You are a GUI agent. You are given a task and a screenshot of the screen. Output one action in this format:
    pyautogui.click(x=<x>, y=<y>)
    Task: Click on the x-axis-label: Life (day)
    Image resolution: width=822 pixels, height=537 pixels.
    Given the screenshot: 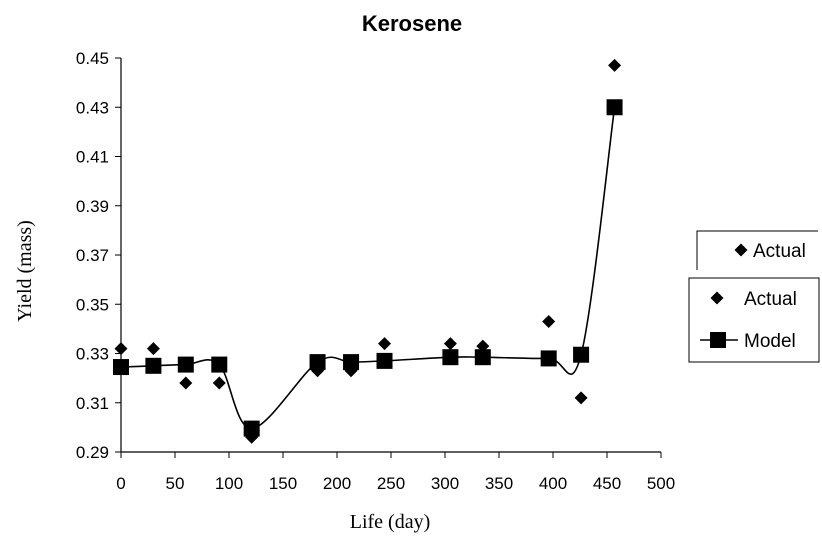 What is the action you would take?
    pyautogui.click(x=390, y=522)
    